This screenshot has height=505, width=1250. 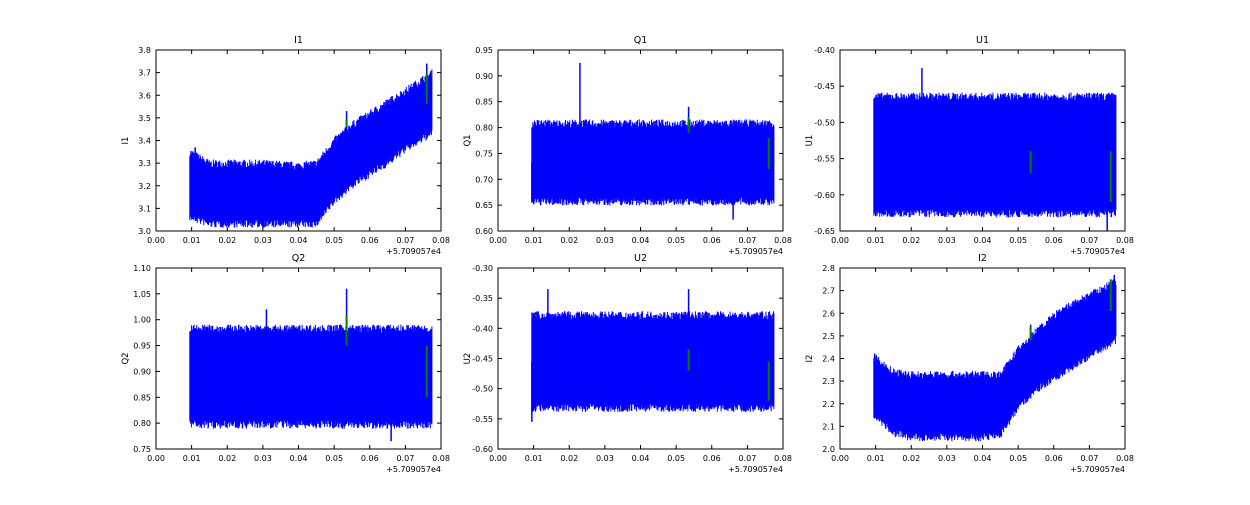 What do you see at coordinates (824, 122) in the screenshot?
I see `y-tick-label: -0.50` at bounding box center [824, 122].